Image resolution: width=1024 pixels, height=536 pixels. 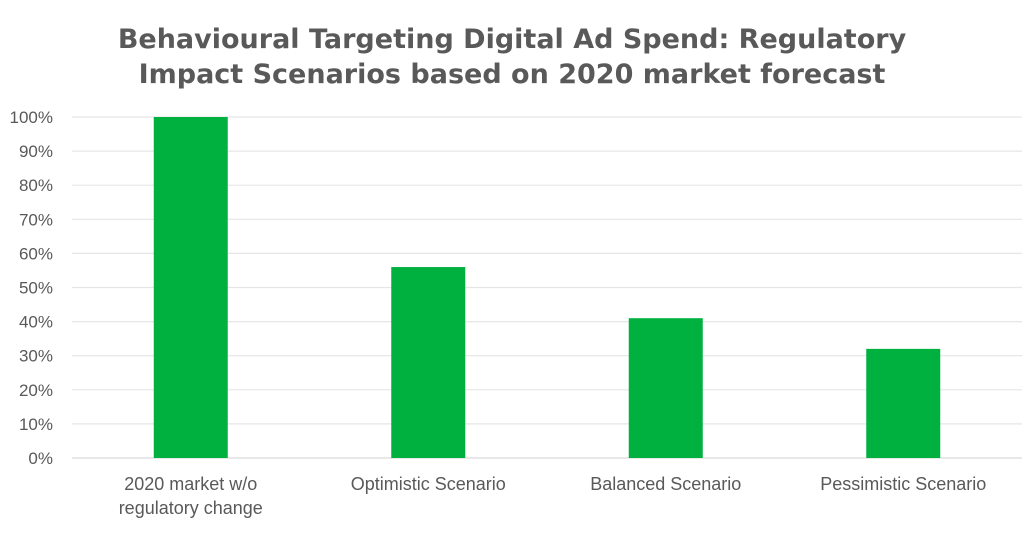 What do you see at coordinates (36, 356) in the screenshot?
I see `y-tick-label: 30%` at bounding box center [36, 356].